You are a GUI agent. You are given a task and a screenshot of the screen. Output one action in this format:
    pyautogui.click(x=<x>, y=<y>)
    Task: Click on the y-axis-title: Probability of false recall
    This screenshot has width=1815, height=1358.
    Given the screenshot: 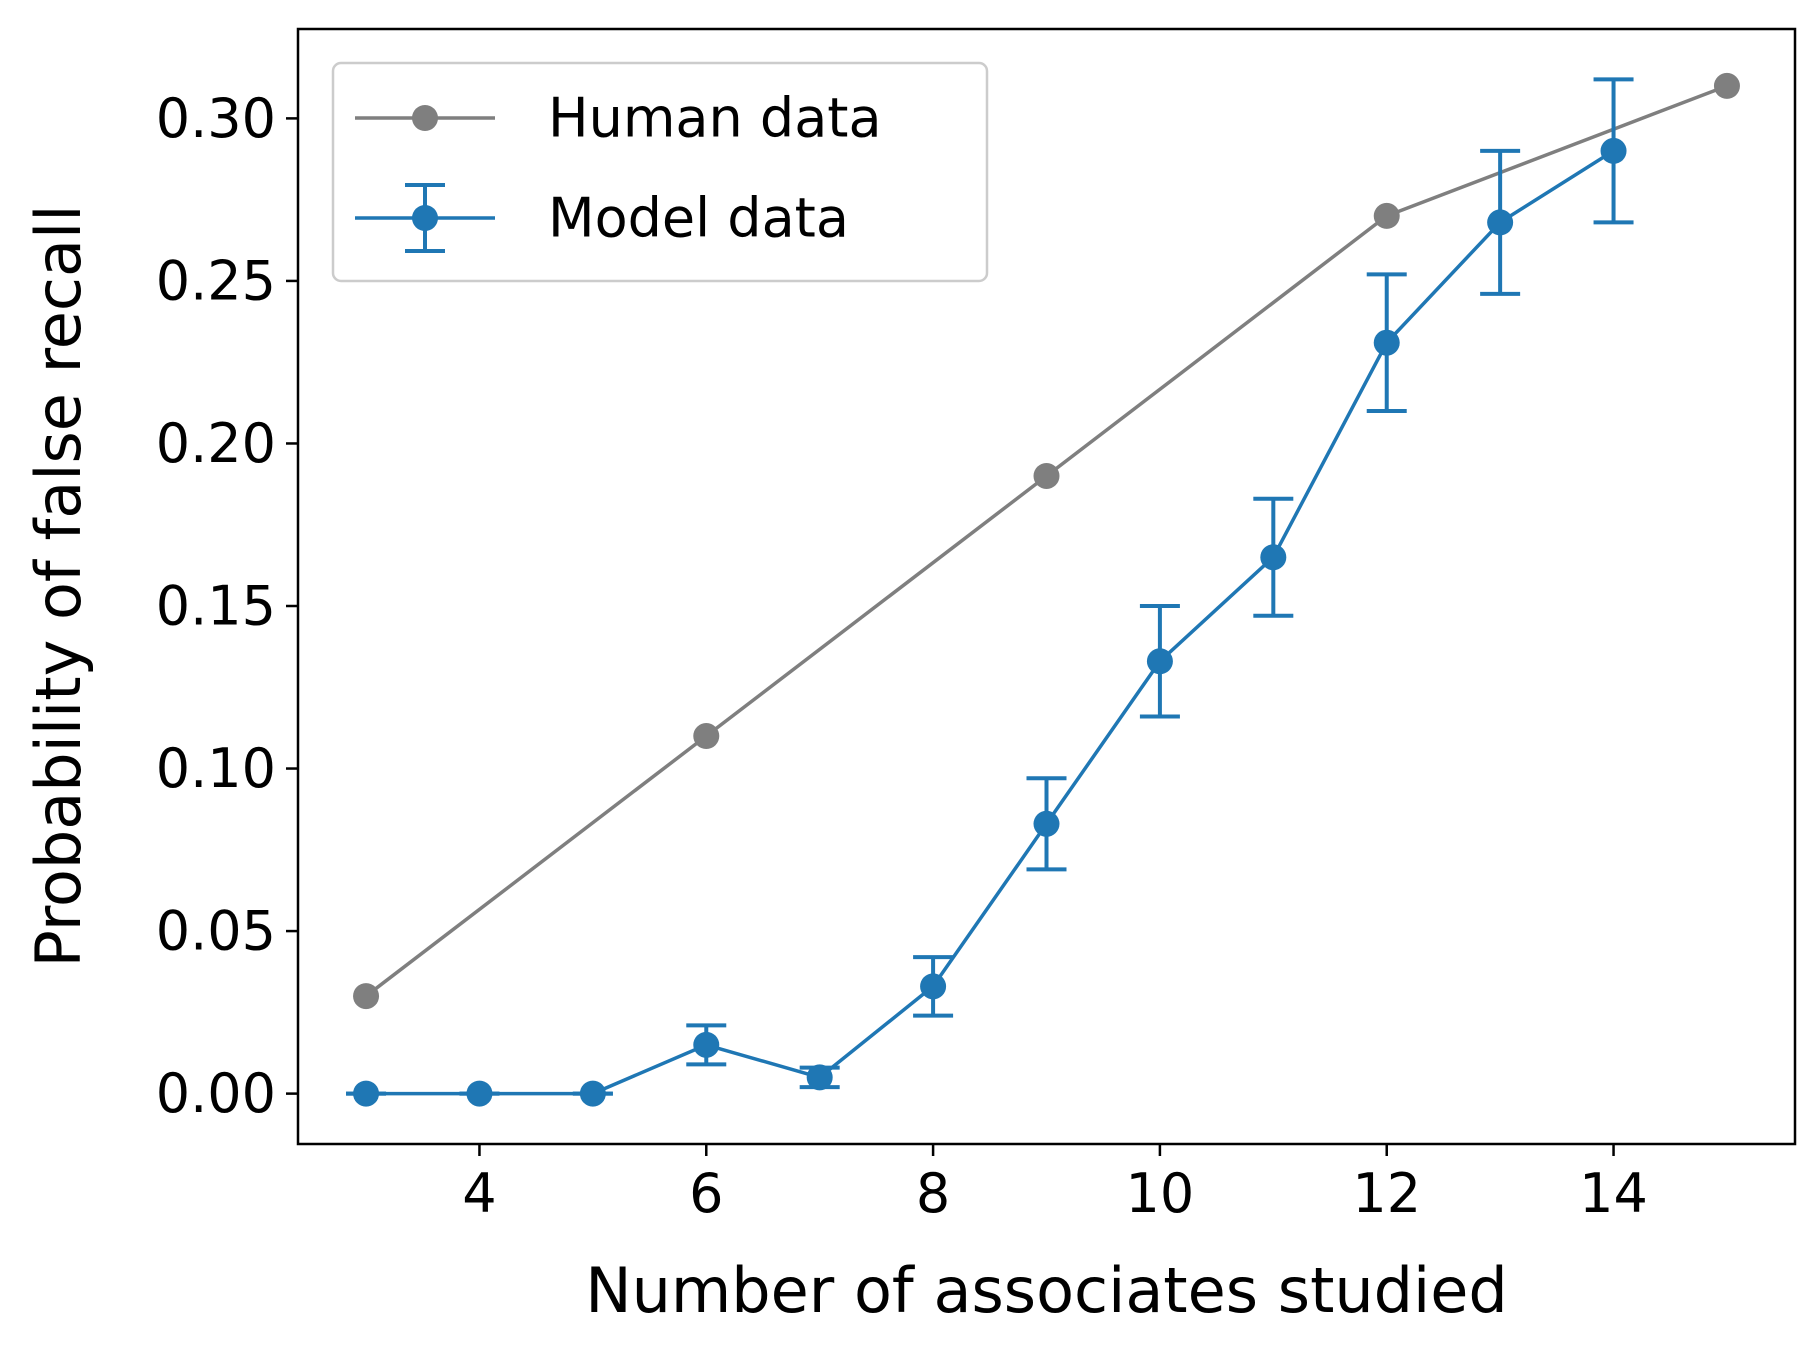 What is the action you would take?
    pyautogui.click(x=58, y=586)
    